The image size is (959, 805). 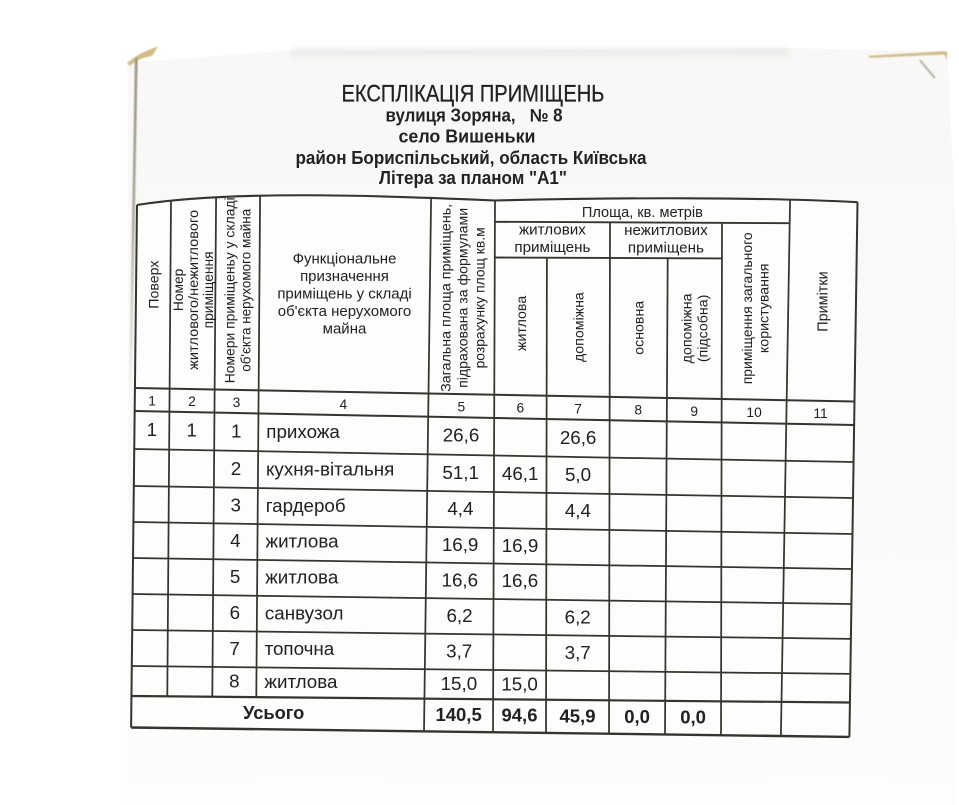 What do you see at coordinates (694, 411) in the screenshot?
I see `svg-text: 9` at bounding box center [694, 411].